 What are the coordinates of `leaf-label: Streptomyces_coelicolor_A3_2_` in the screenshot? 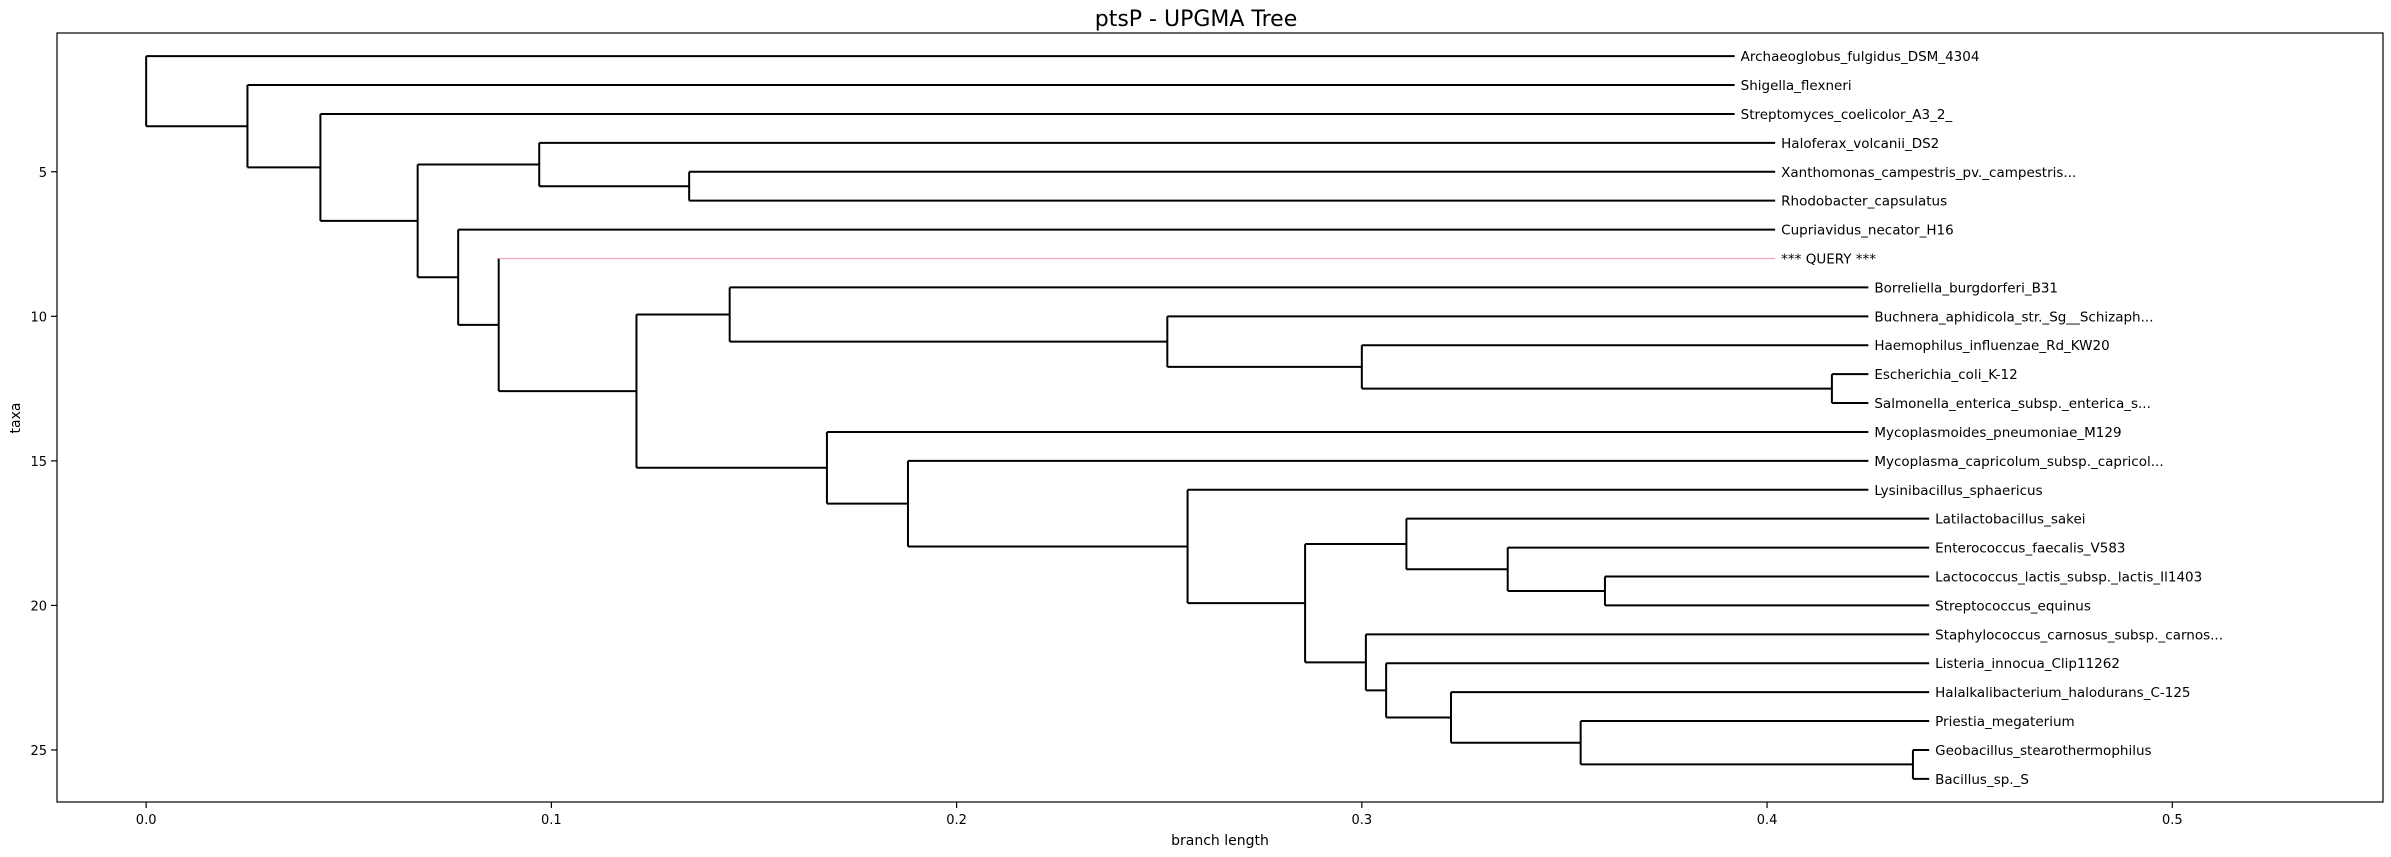 It's located at (1847, 115).